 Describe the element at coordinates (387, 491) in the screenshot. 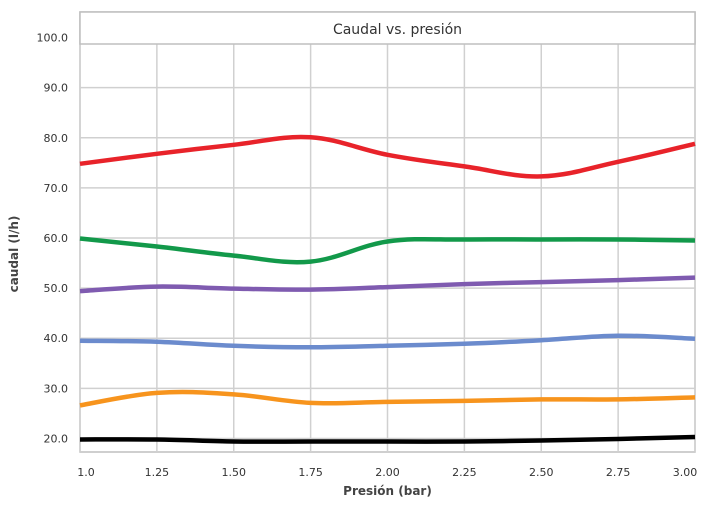

I see `x-axis-title: Presión (bar)` at that location.